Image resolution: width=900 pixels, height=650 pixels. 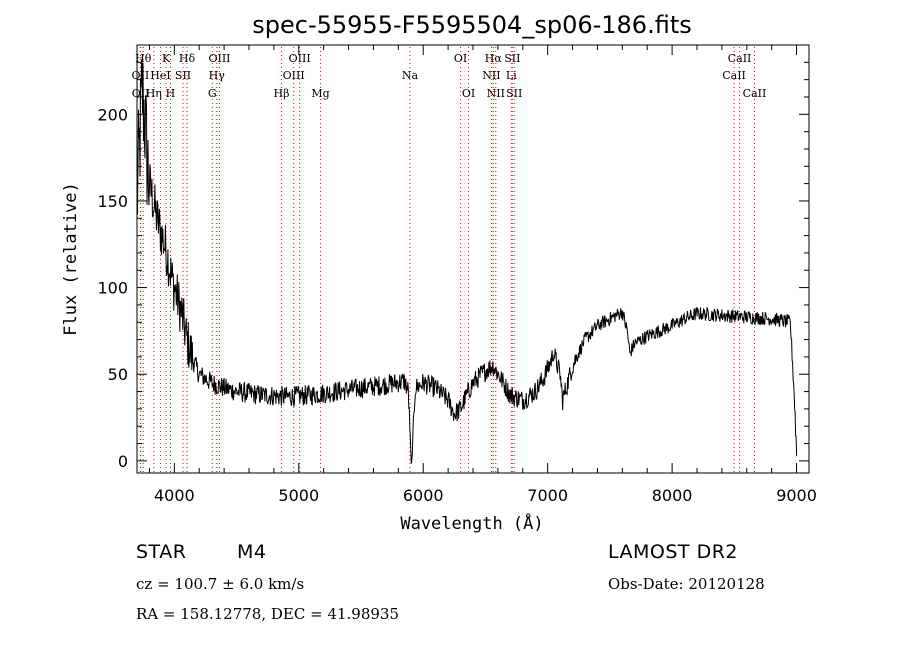 What do you see at coordinates (187, 58) in the screenshot?
I see `line-label-8: Hδ` at bounding box center [187, 58].